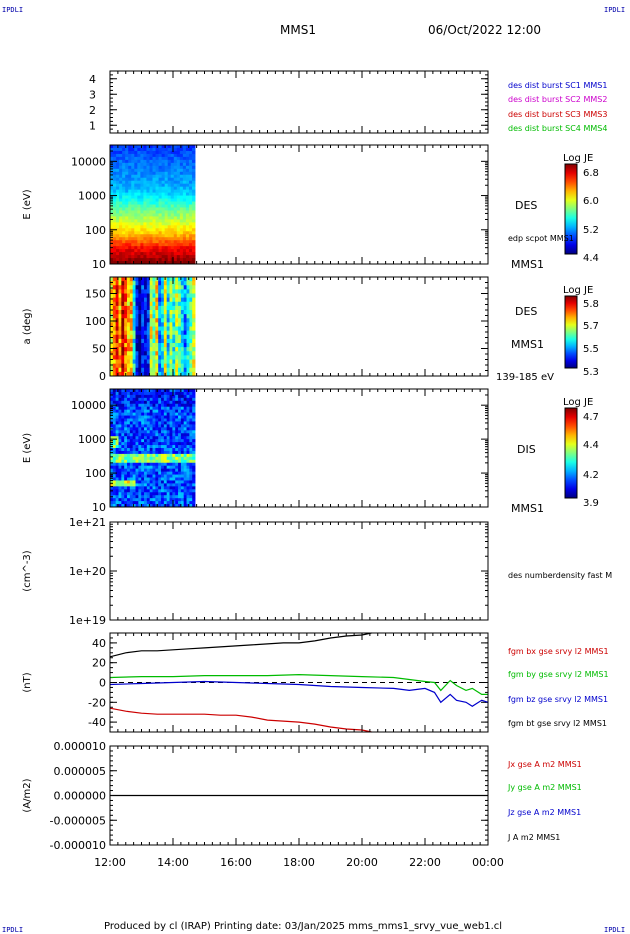 The width and height of the screenshot is (630, 934). I want to click on legend-entry: J A m2 MMS1, so click(533, 837).